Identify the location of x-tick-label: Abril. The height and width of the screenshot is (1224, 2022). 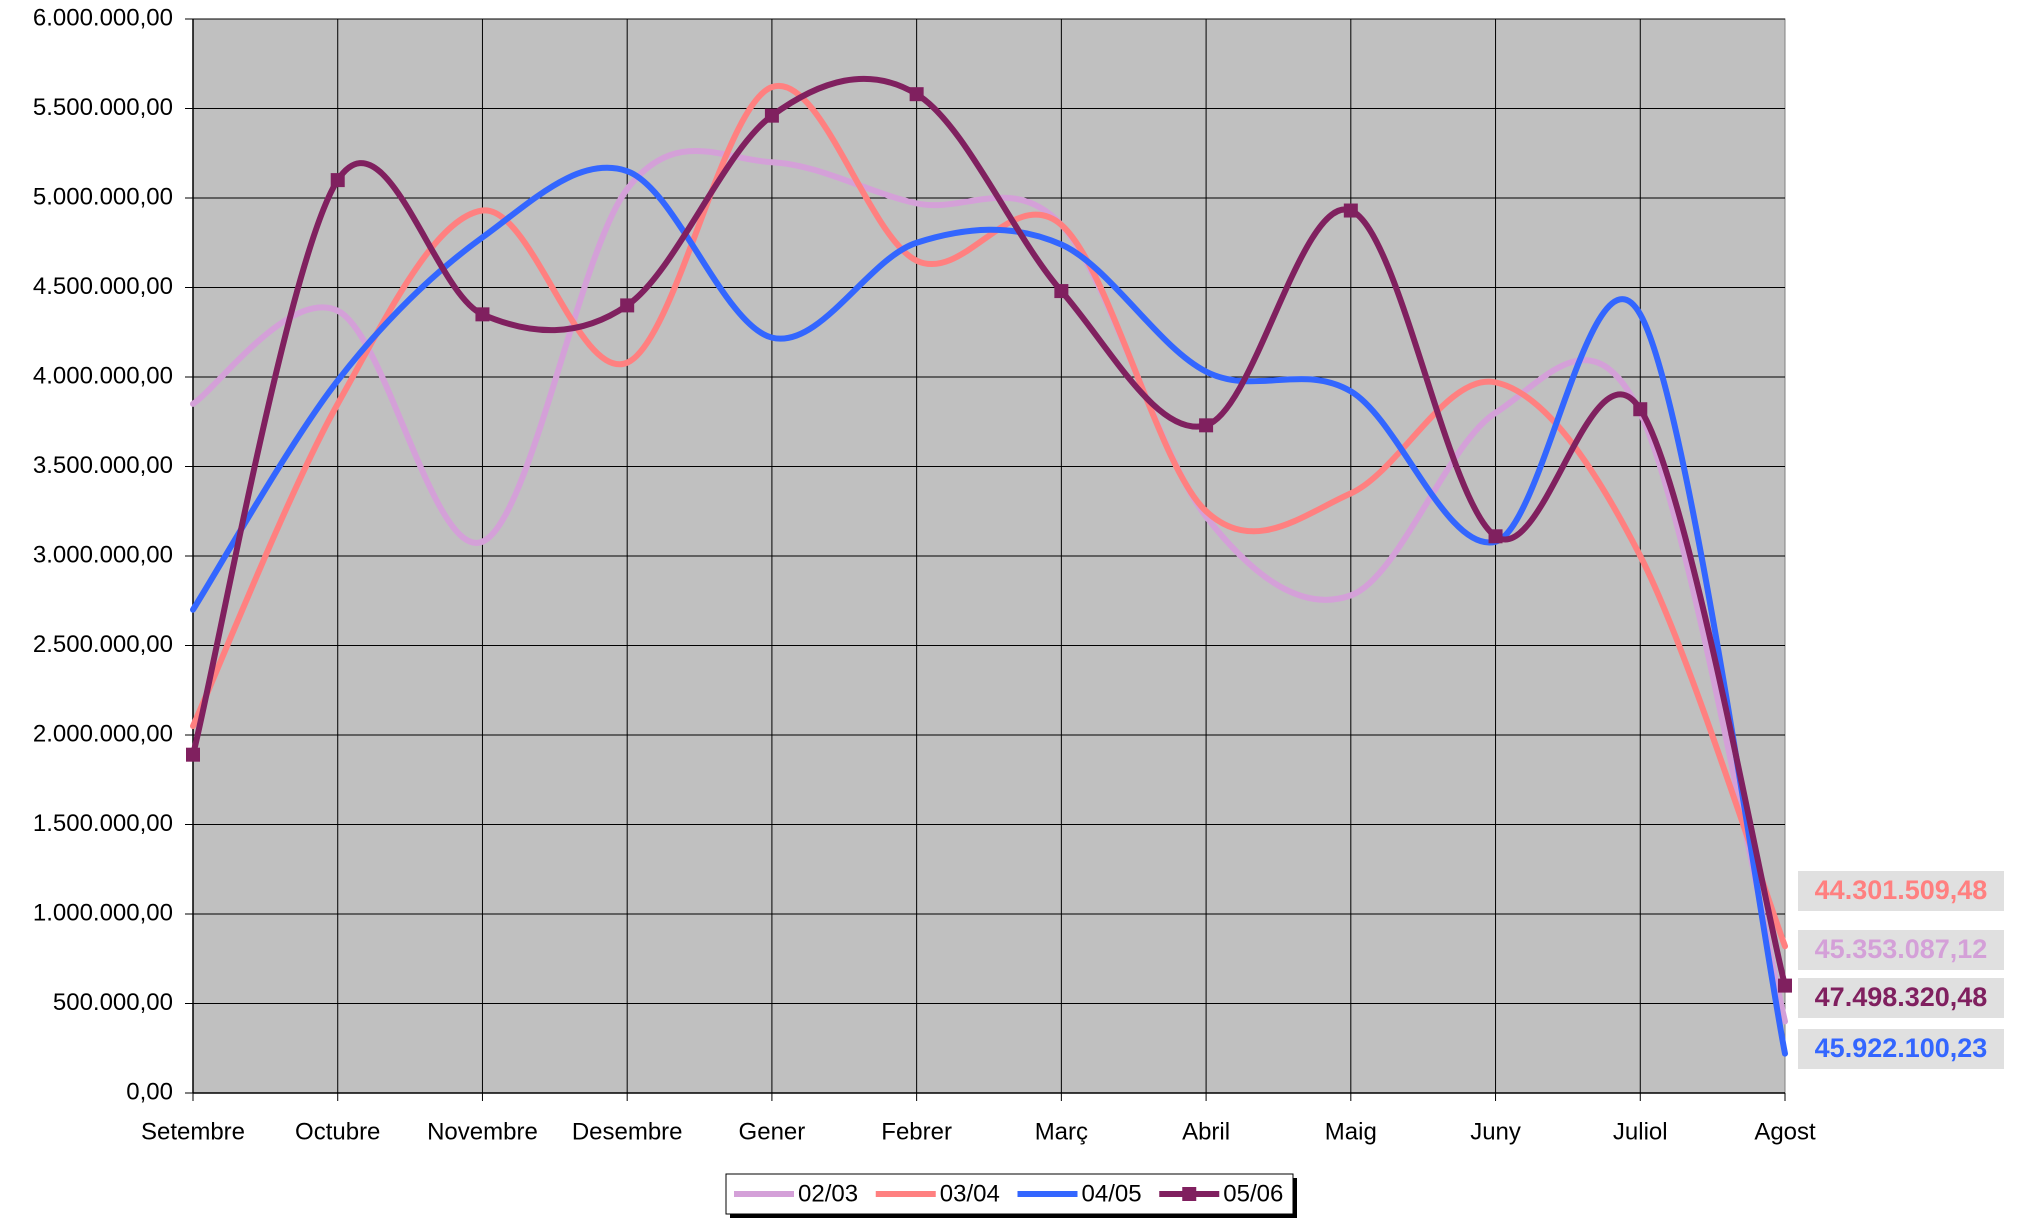
(1206, 1131).